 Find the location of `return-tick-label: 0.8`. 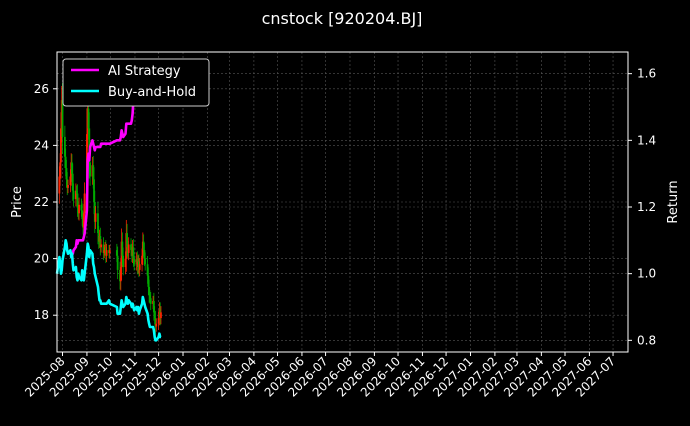

return-tick-label: 0.8 is located at coordinates (646, 340).